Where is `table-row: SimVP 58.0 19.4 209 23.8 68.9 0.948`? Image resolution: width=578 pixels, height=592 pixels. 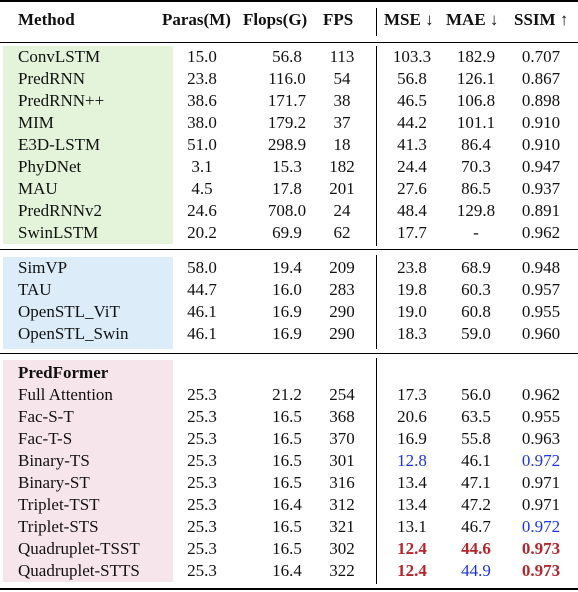
table-row: SimVP 58.0 19.4 209 23.8 68.9 0.948 is located at coordinates (289, 268).